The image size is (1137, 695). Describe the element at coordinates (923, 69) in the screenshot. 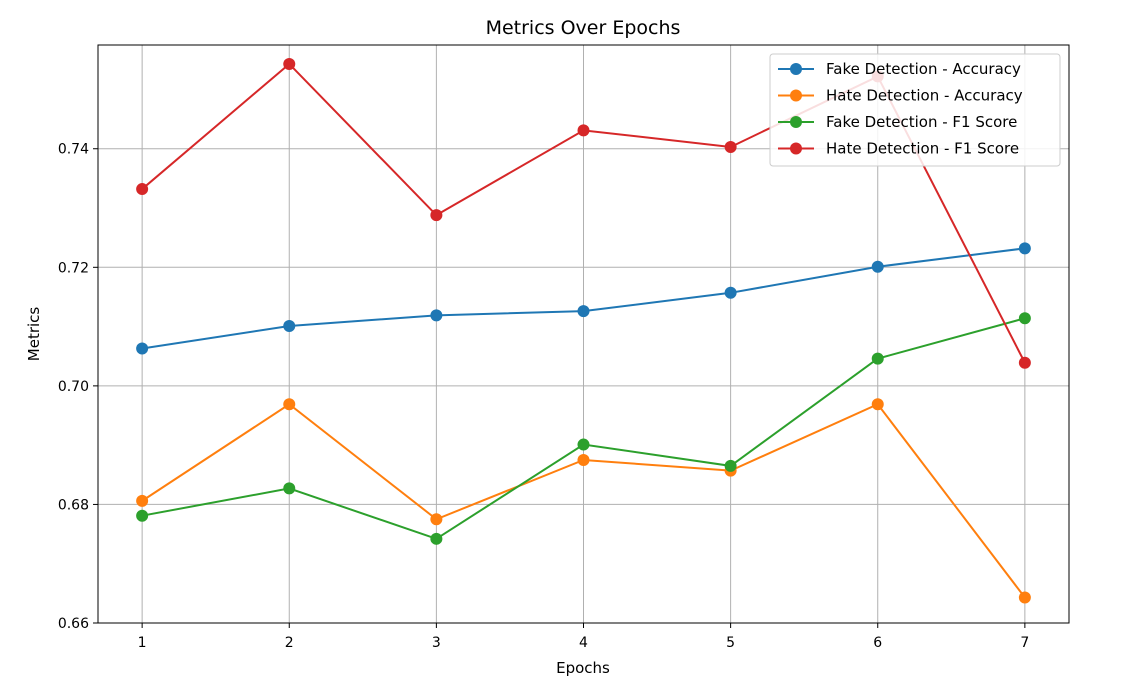

I see `legend-label: Fake Detection - Accuracy` at that location.